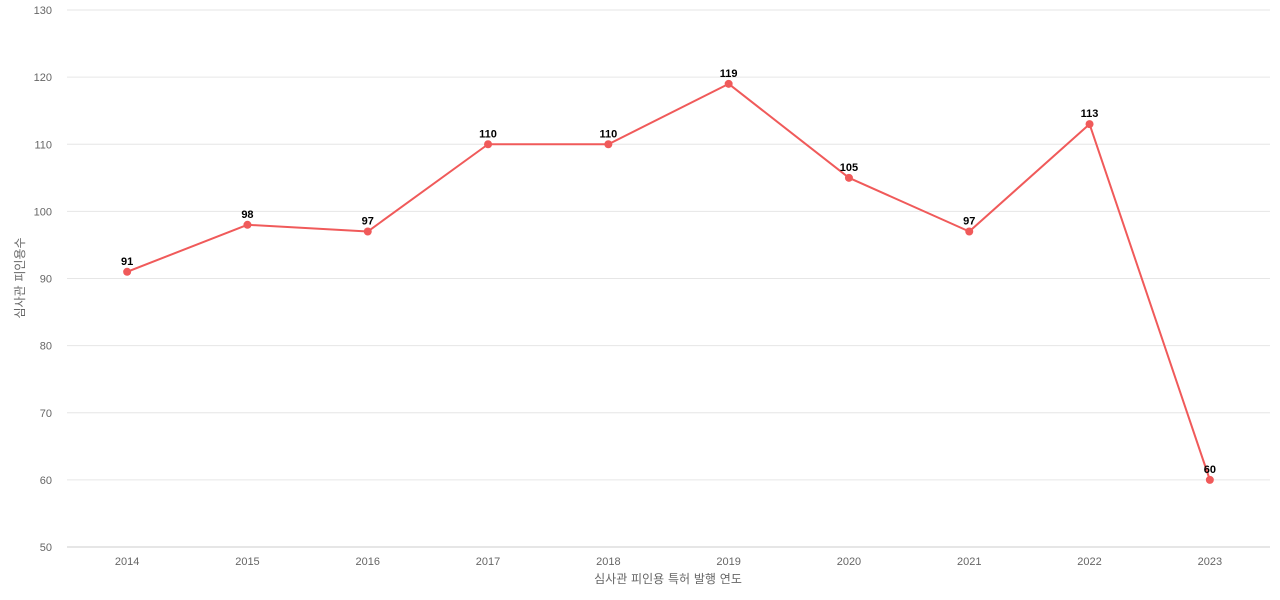 Image resolution: width=1280 pixels, height=600 pixels. Describe the element at coordinates (43, 78) in the screenshot. I see `y-tick-label: 120` at that location.